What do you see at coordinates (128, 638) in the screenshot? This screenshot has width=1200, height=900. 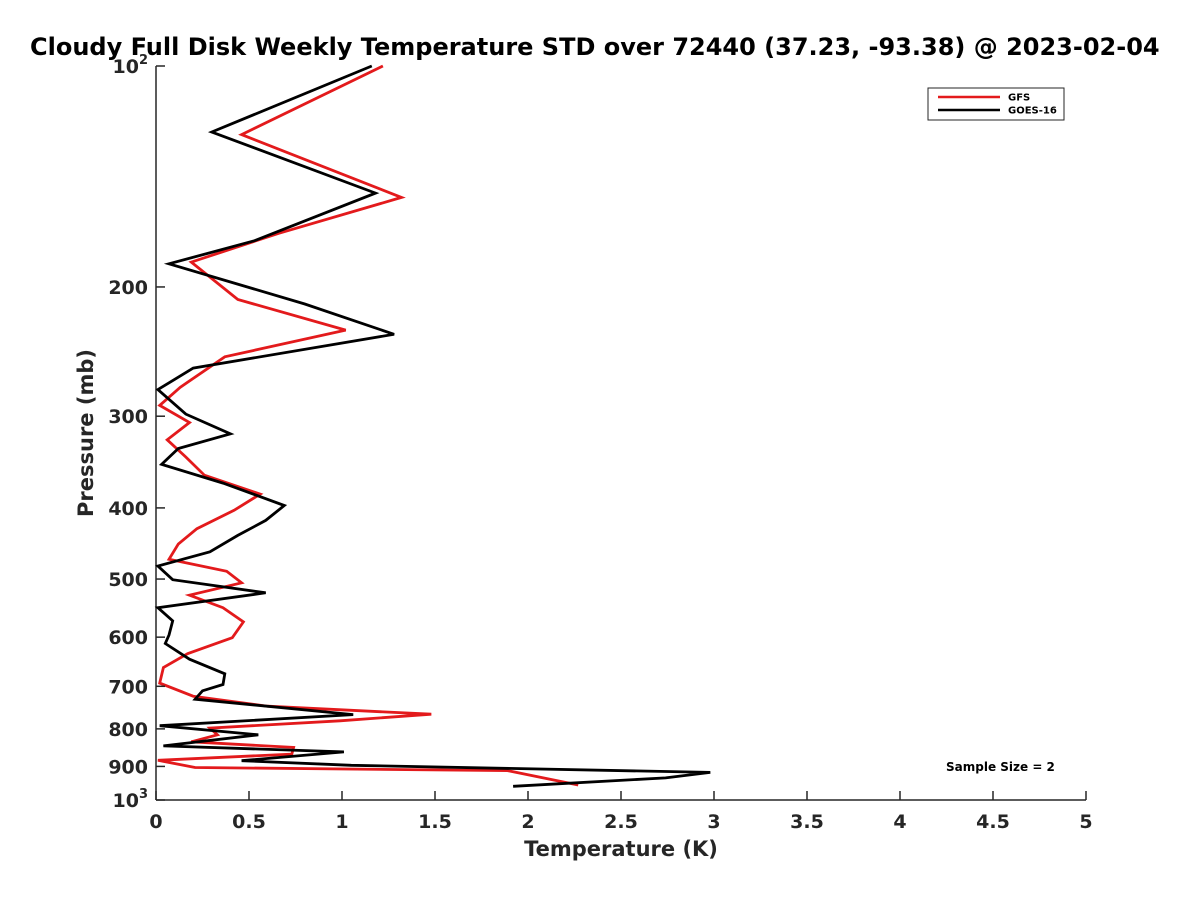 I see `y-tick-label: 600` at bounding box center [128, 638].